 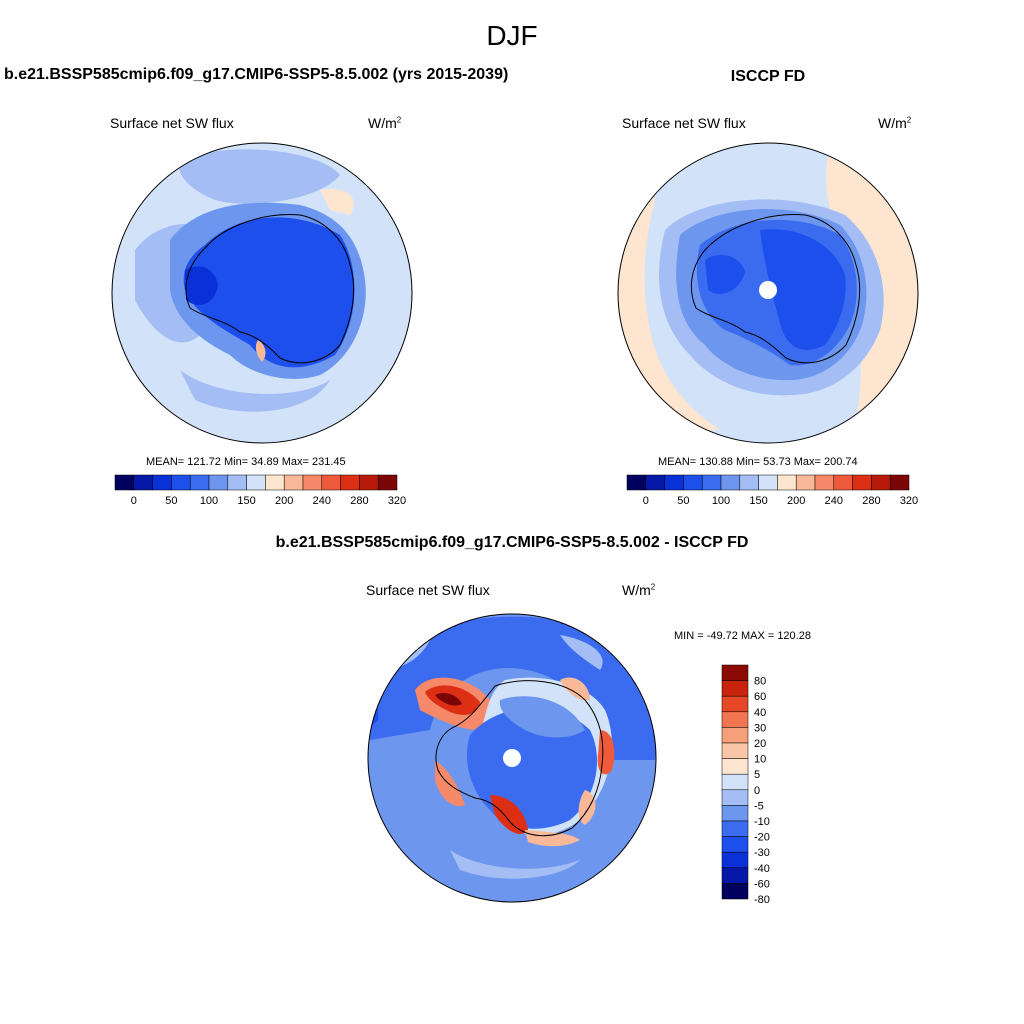 I want to click on left-panel-stats: MEAN= 121.72 Min= 34.89 Max= 231.45, so click(x=246, y=462).